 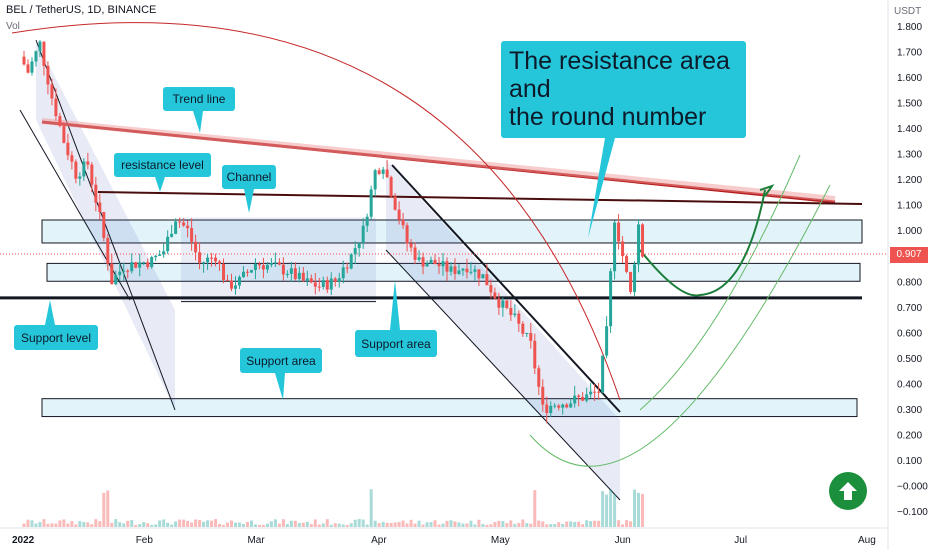 I want to click on downtrend-line, so click(x=506, y=288).